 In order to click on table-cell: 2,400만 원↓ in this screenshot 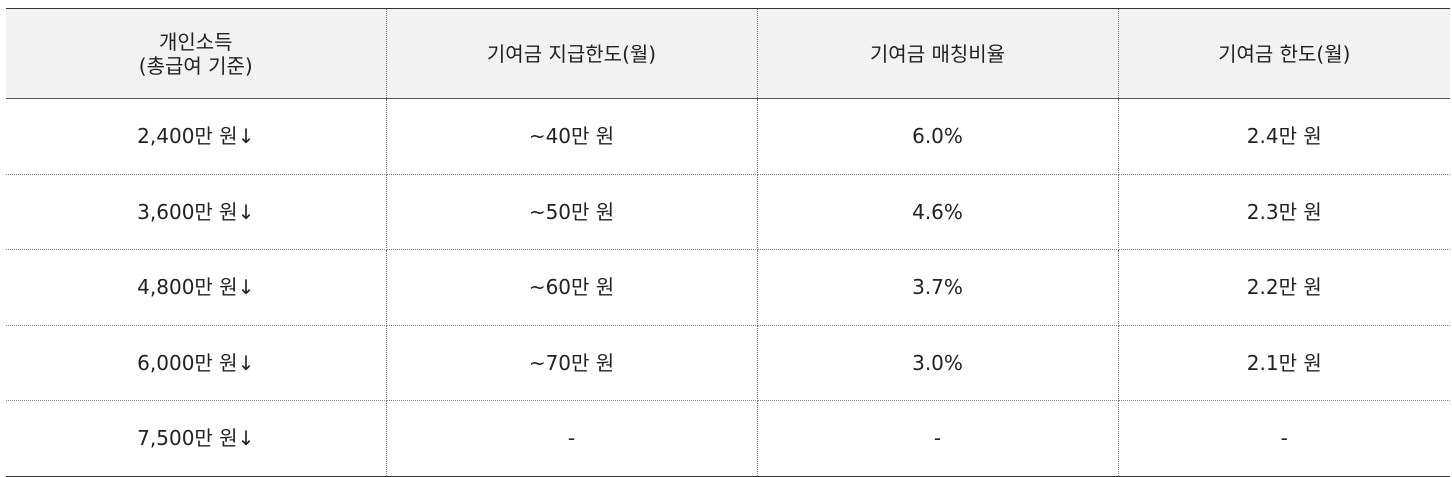, I will do `click(196, 136)`.